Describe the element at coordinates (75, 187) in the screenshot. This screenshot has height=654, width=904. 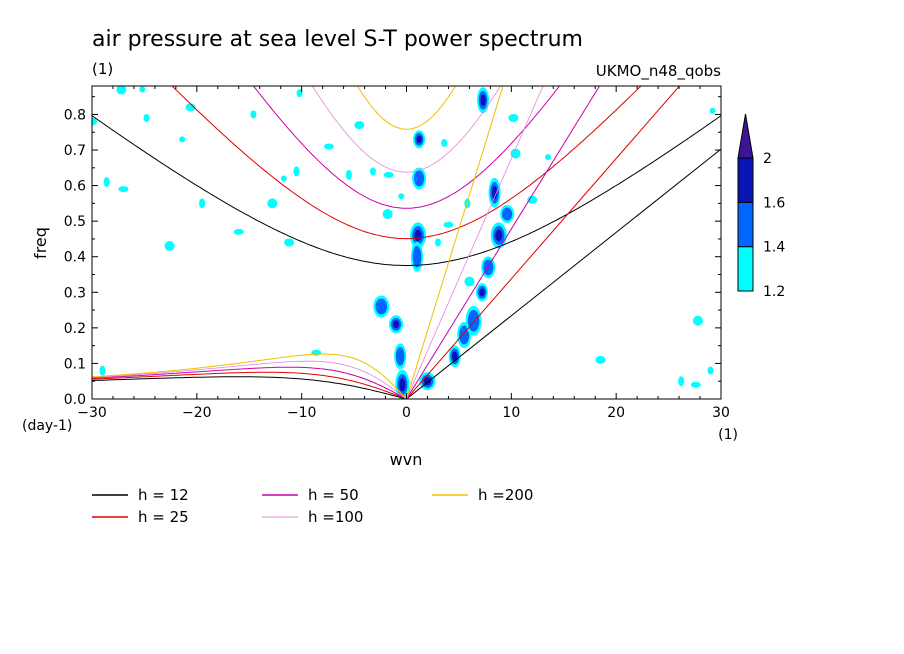
I see `y-tick-label: 0.6` at that location.